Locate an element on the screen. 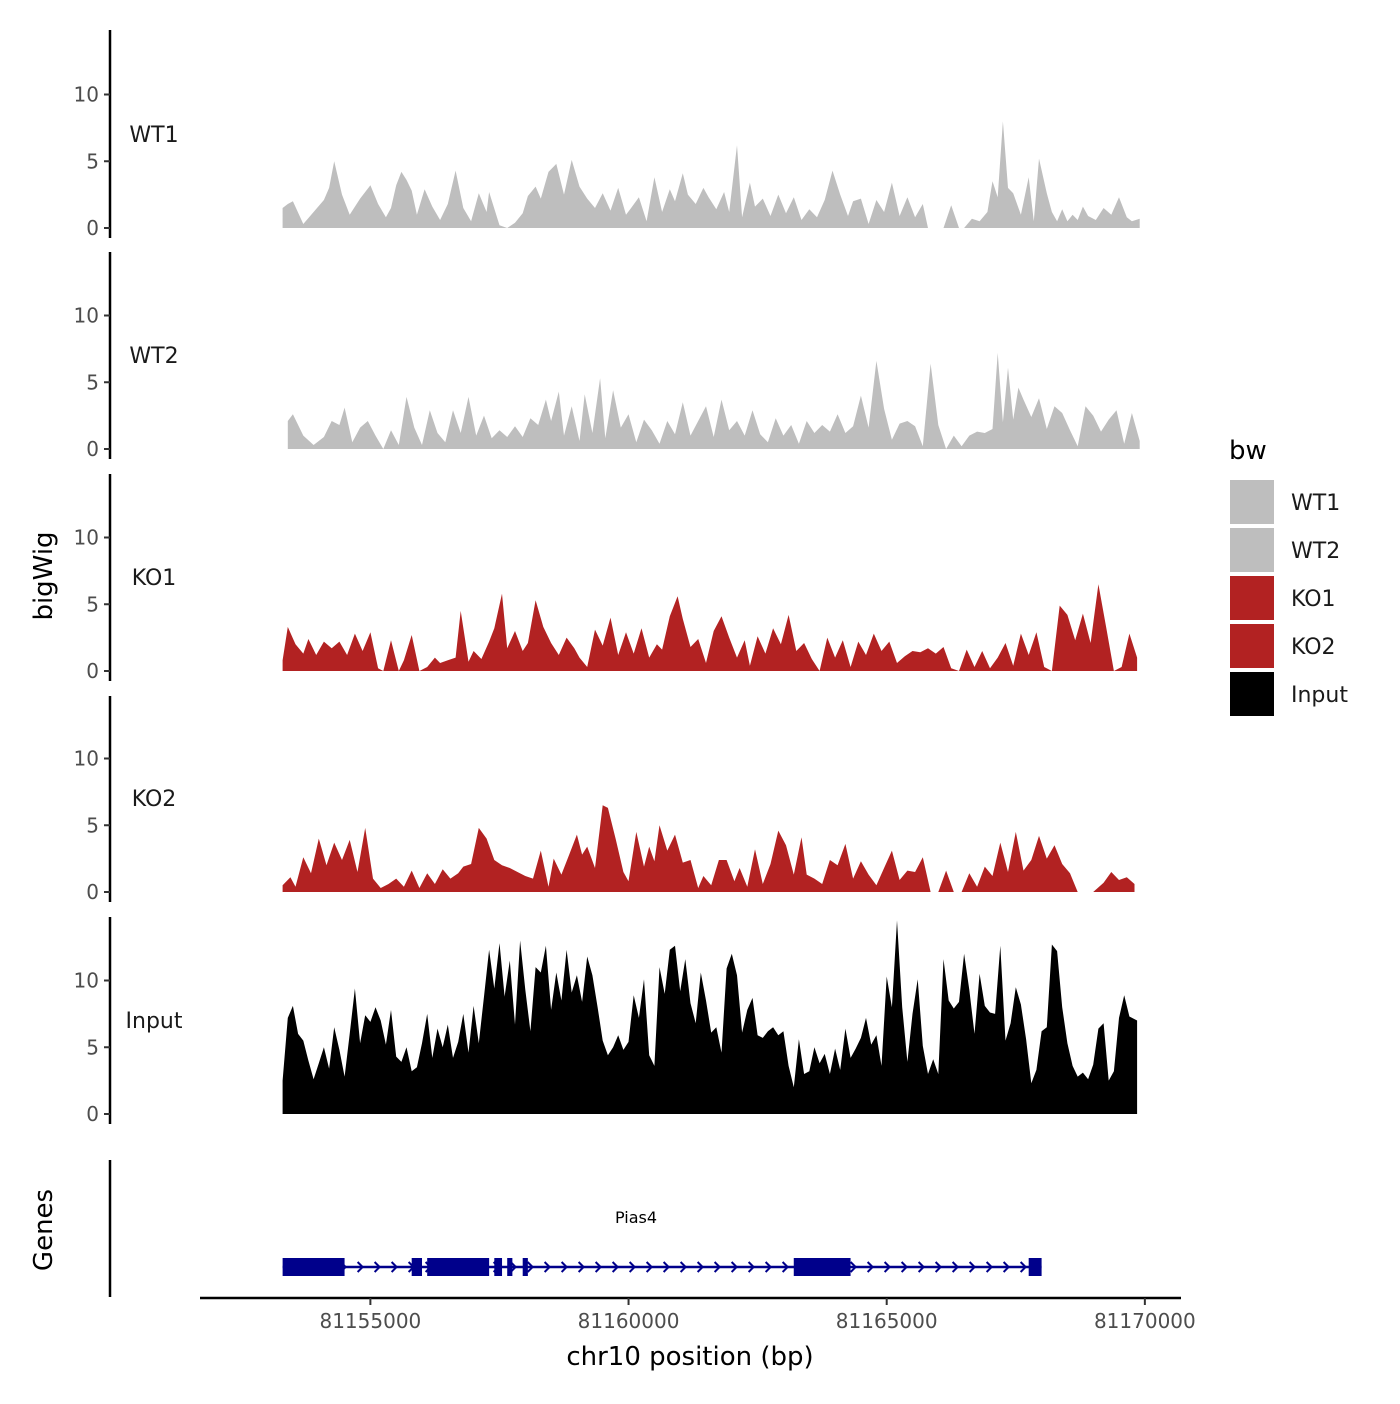 This screenshot has width=1400, height=1404. track-label: WT1 is located at coordinates (153, 135).